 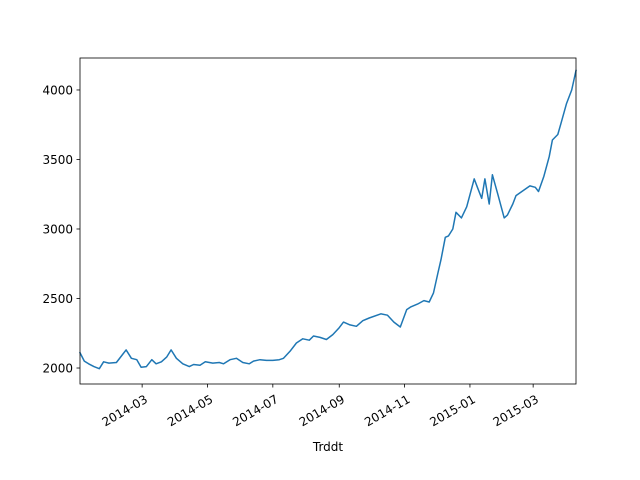 What do you see at coordinates (255, 410) in the screenshot?
I see `x-tick-label: 2014-07` at bounding box center [255, 410].